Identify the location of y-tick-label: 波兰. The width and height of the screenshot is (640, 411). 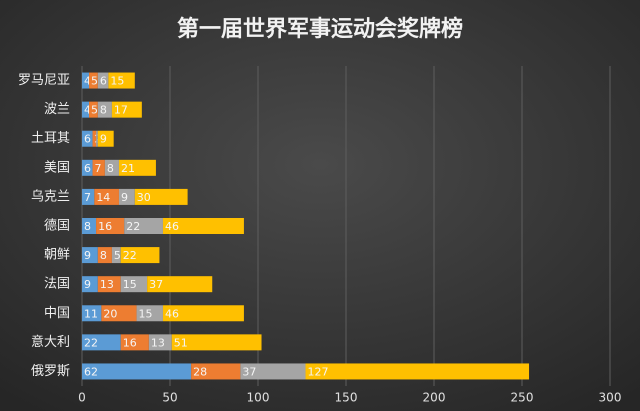
(57, 109).